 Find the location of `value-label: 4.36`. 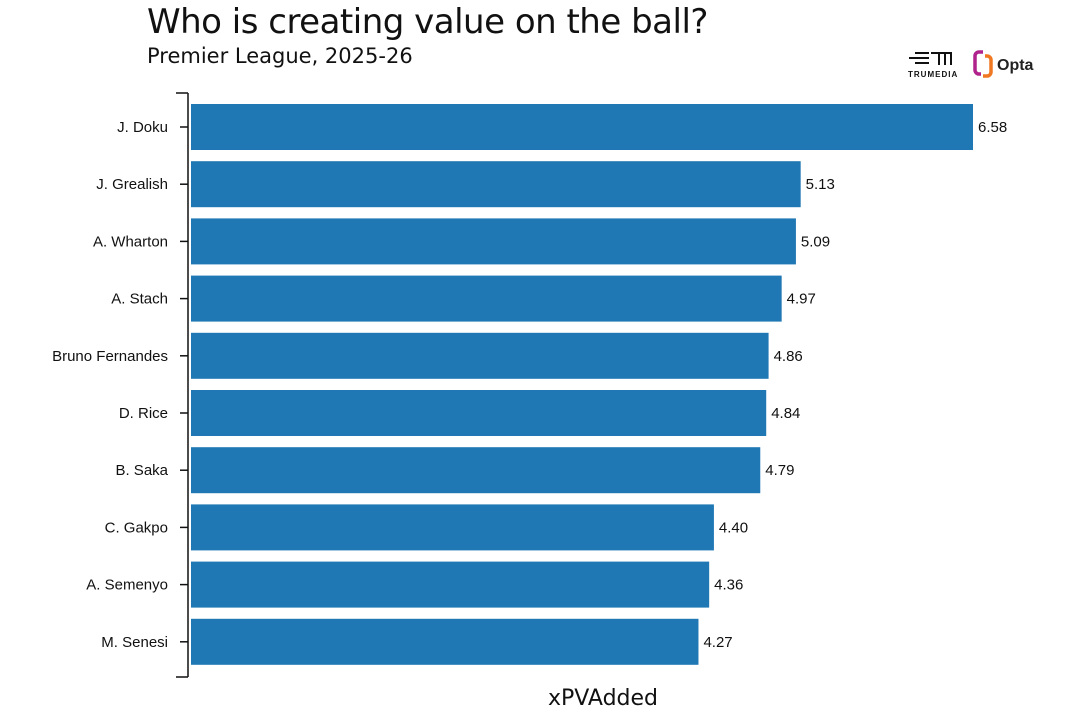

value-label: 4.36 is located at coordinates (728, 585).